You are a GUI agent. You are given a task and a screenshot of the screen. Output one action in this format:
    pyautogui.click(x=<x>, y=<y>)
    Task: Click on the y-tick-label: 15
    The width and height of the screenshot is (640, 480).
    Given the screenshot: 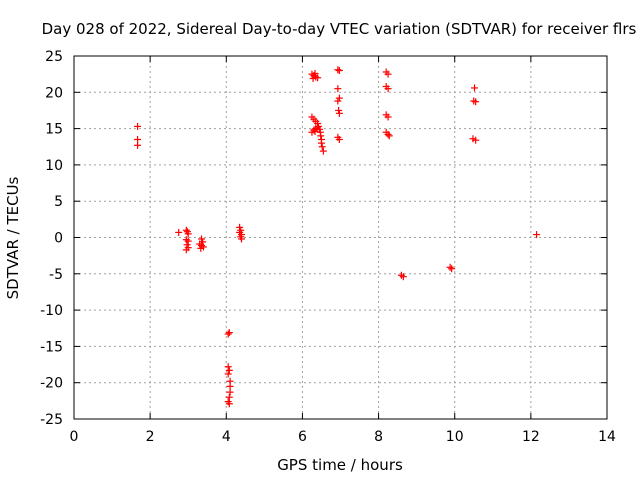 What is the action you would take?
    pyautogui.click(x=54, y=130)
    